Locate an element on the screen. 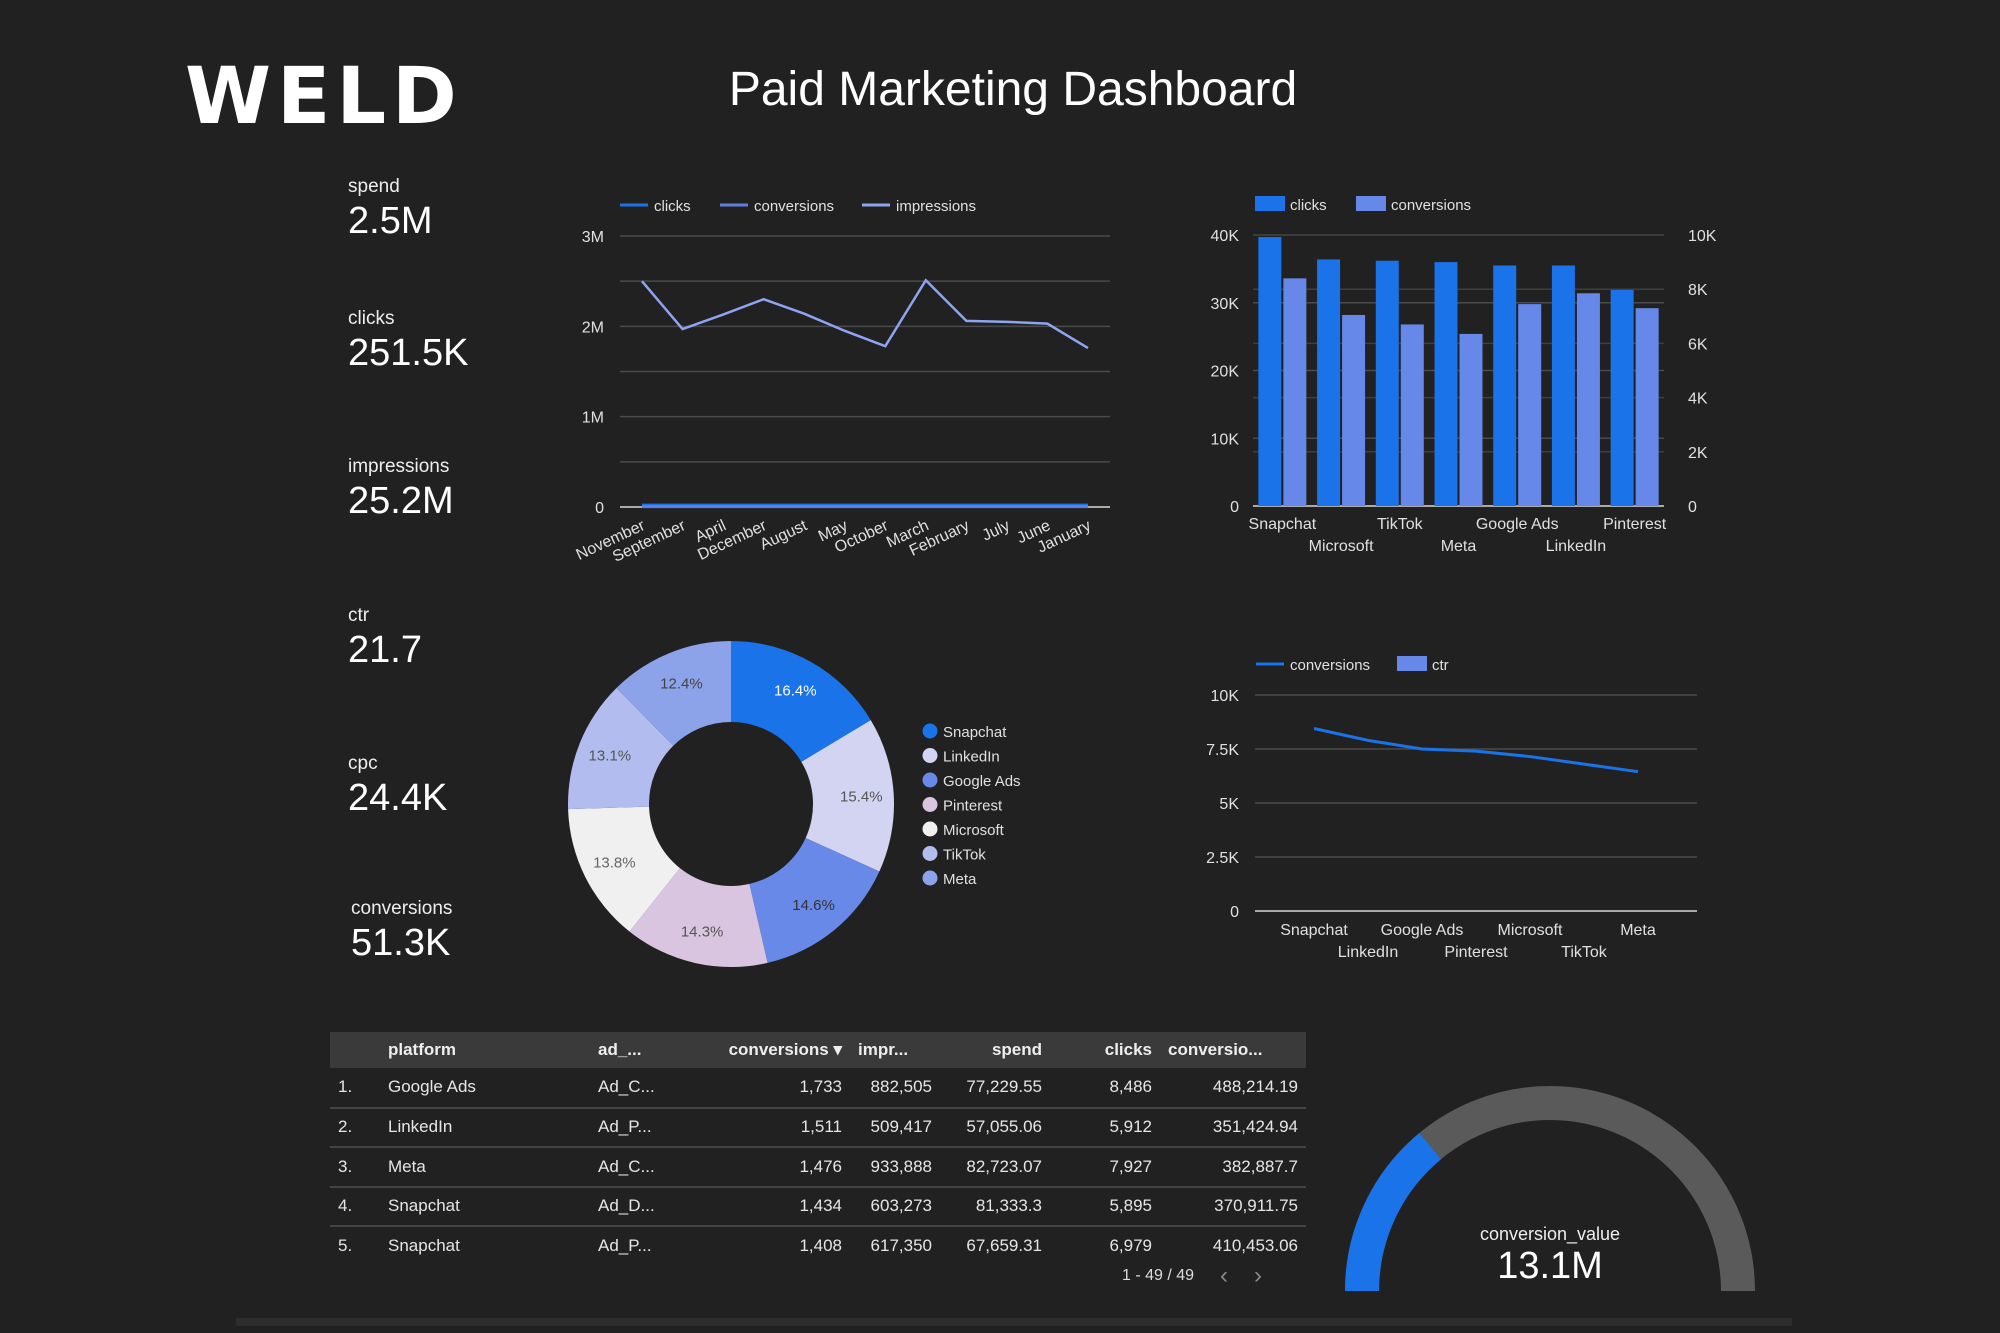 The width and height of the screenshot is (2000, 1333). donut-slice-google-ads is located at coordinates (814, 900).